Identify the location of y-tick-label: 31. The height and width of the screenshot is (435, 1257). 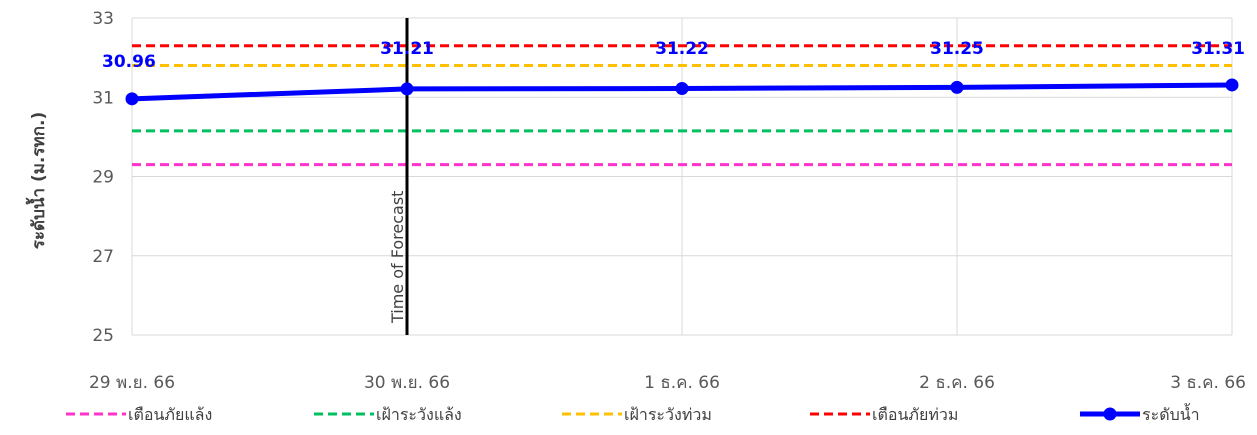
(103, 98).